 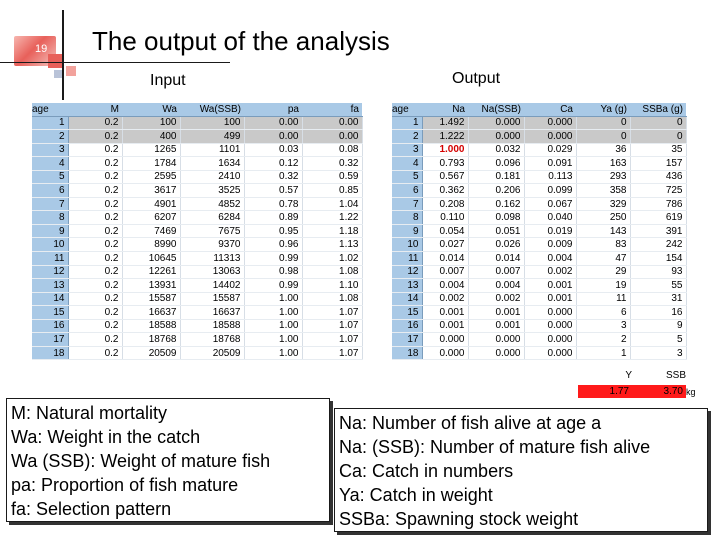 I want to click on age-cell: 9, so click(x=50, y=231).